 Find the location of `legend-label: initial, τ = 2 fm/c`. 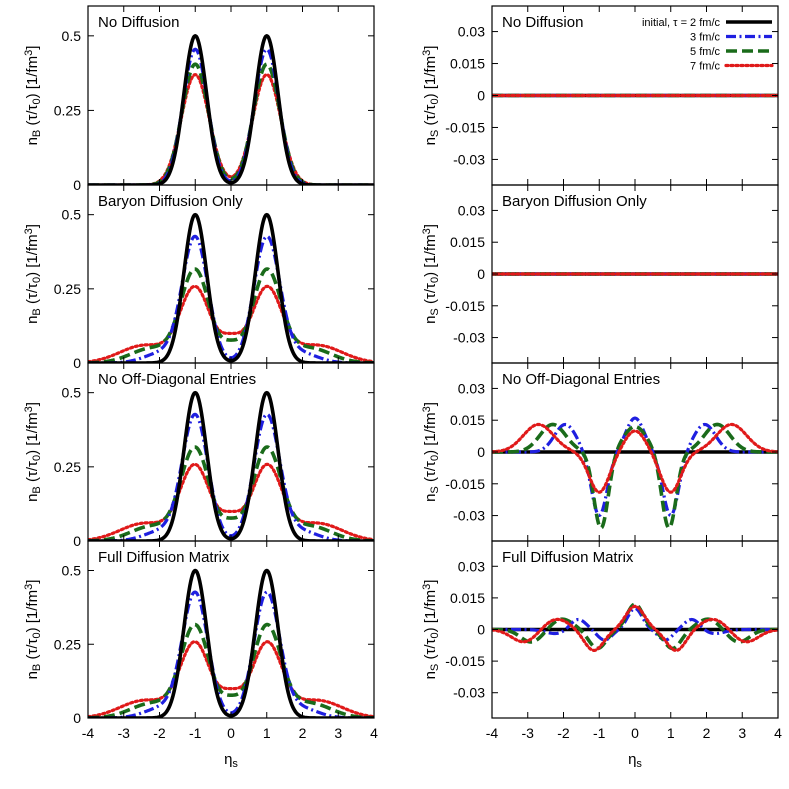

legend-label: initial, τ = 2 fm/c is located at coordinates (681, 23).